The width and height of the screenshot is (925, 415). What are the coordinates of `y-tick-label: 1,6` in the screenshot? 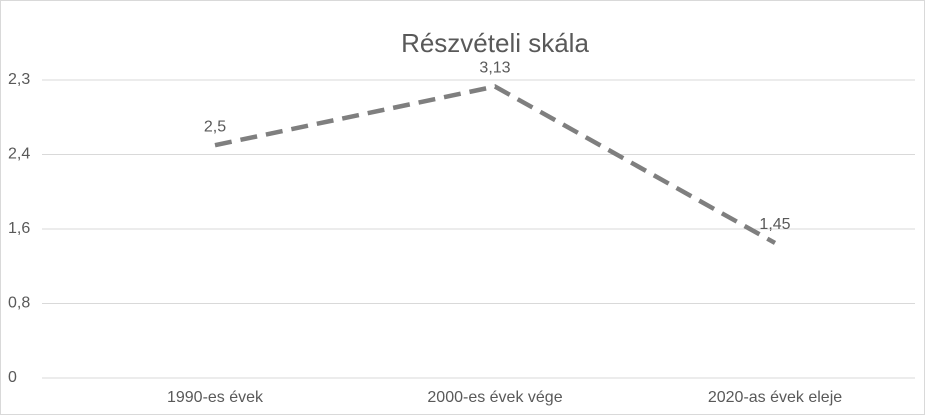 It's located at (19, 228).